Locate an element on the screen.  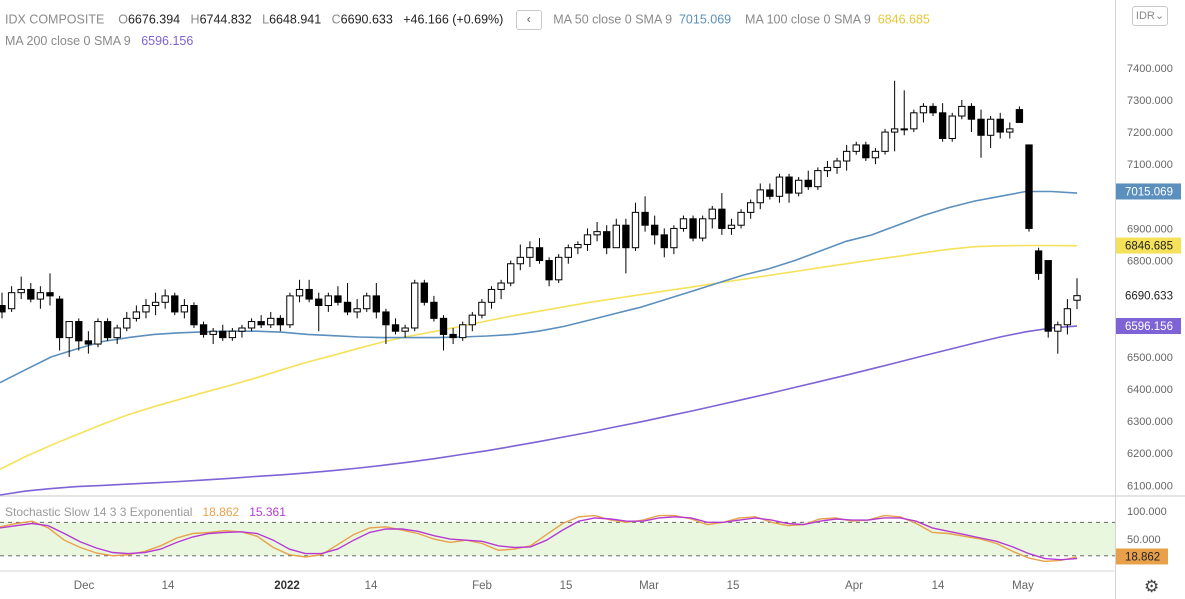
price-tick-label: 7200.000 is located at coordinates (1150, 133).